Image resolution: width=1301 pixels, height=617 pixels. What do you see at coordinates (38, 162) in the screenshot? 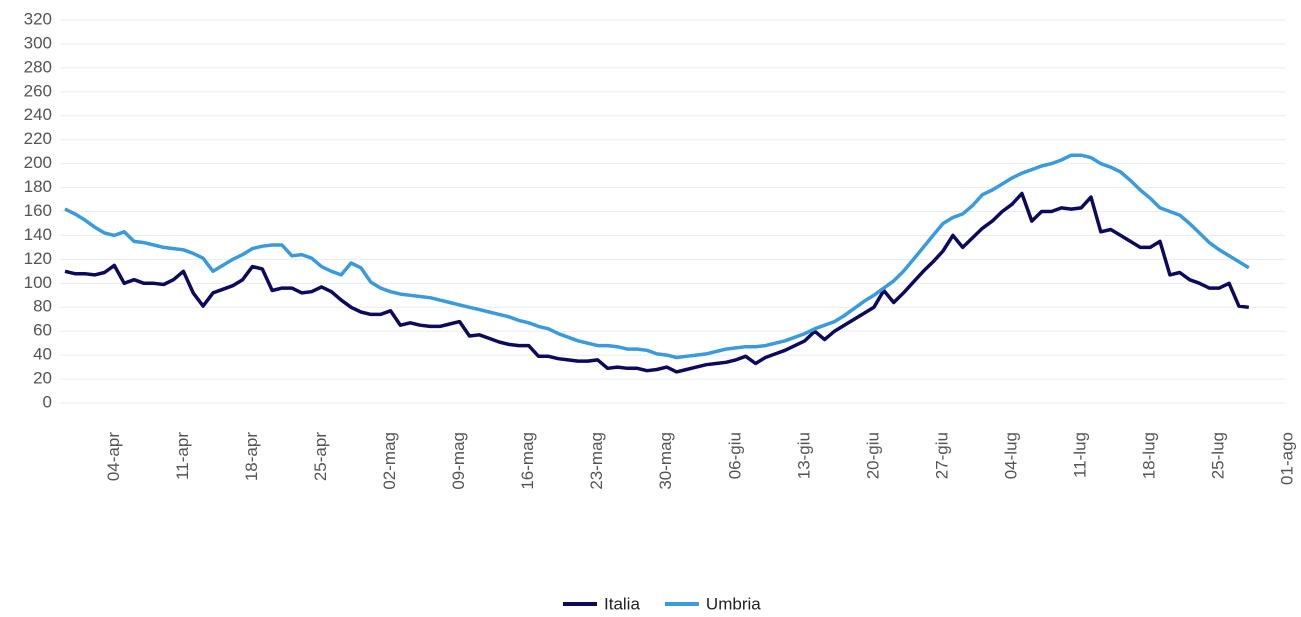
I see `y-tick-label: 200` at bounding box center [38, 162].